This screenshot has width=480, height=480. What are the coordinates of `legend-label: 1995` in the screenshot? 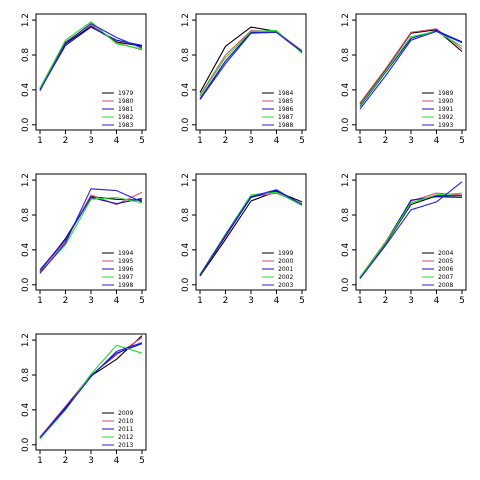 It's located at (125, 261).